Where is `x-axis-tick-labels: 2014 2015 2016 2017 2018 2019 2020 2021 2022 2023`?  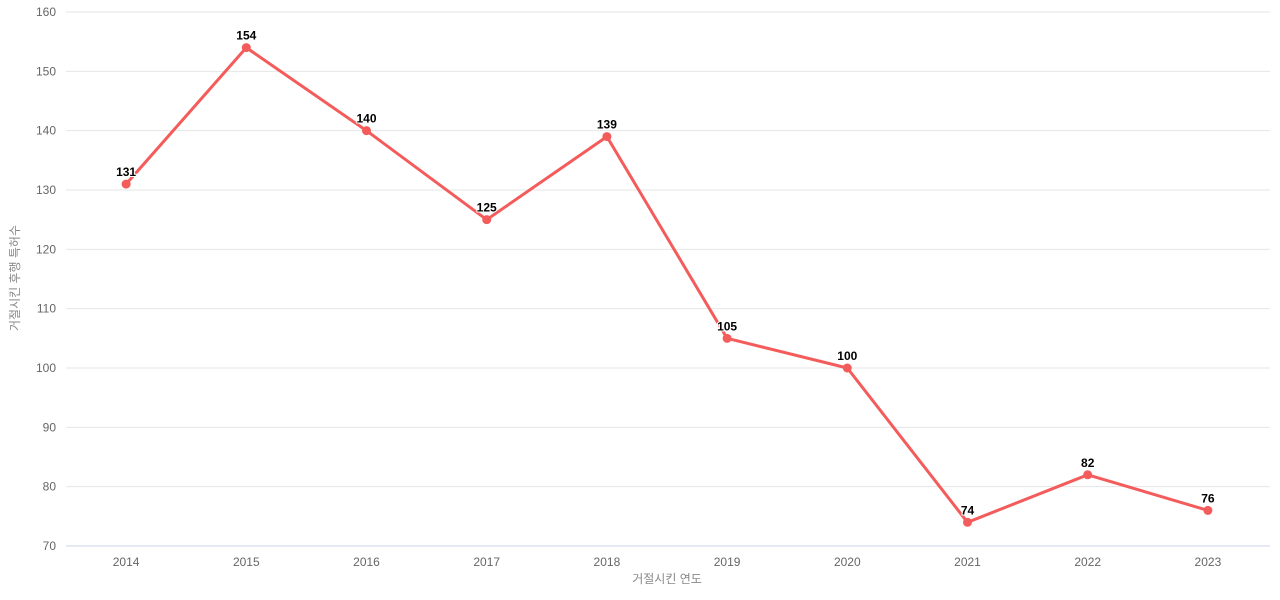 x-axis-tick-labels: 2014 2015 2016 2017 2018 2019 2020 2021 2022 2023 is located at coordinates (667, 562).